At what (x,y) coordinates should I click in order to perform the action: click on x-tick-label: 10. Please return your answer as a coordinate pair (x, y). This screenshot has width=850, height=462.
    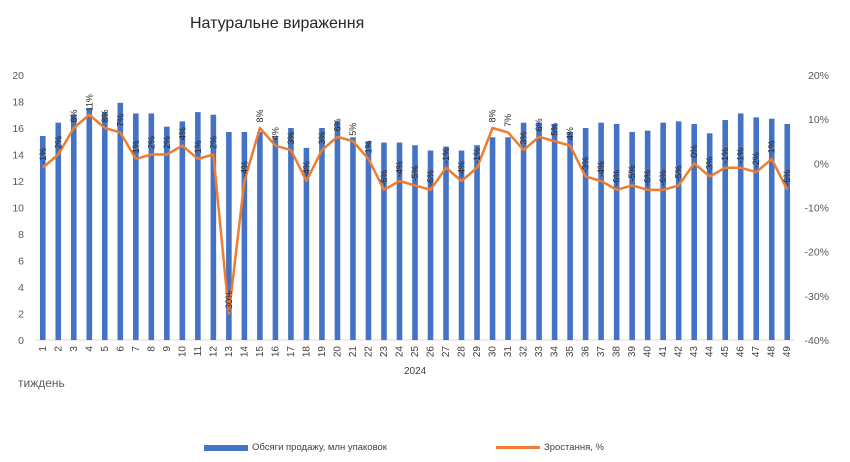
    Looking at the image, I should click on (182, 352).